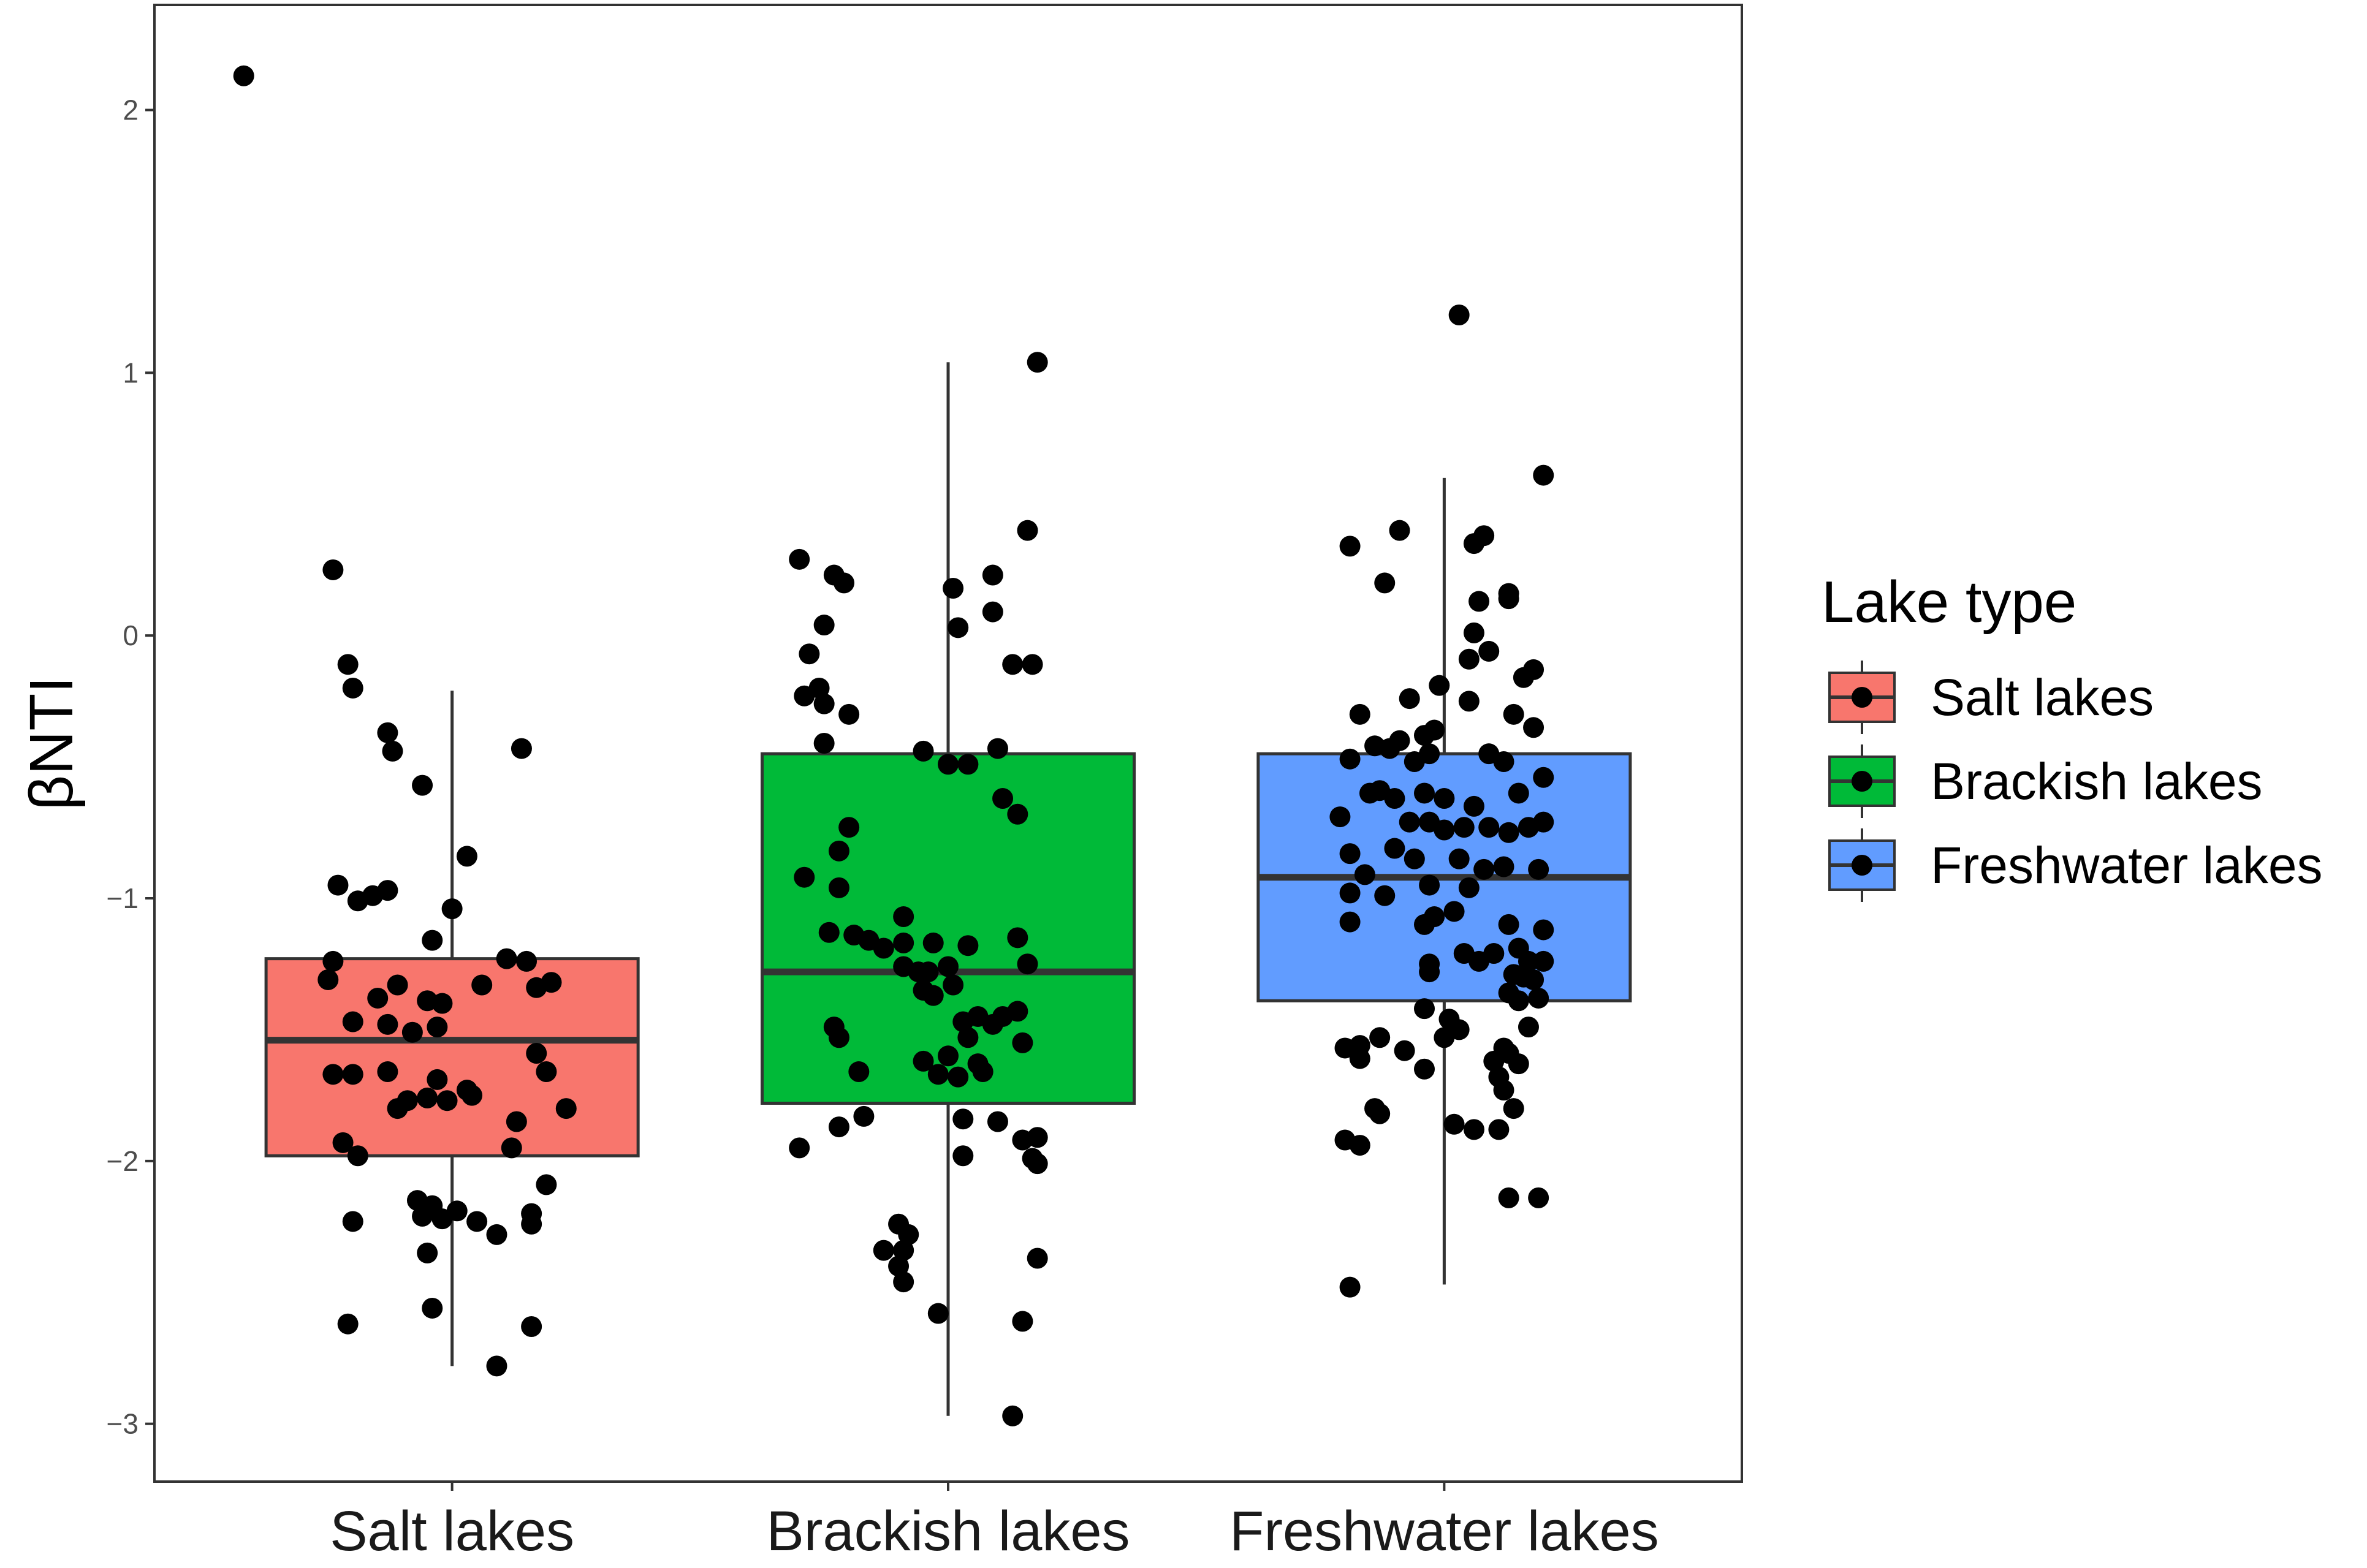 The height and width of the screenshot is (1568, 2367). Describe the element at coordinates (2097, 781) in the screenshot. I see `legend-label: Brackish lakes` at that location.